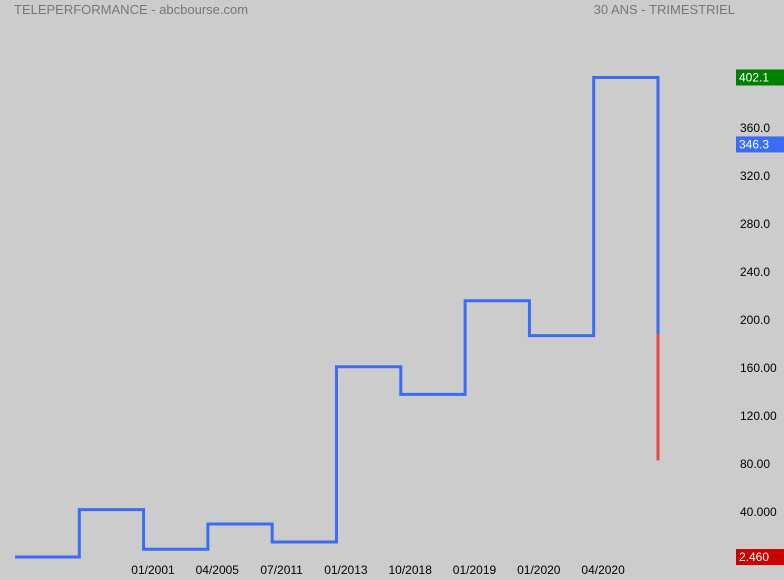 The height and width of the screenshot is (580, 784). What do you see at coordinates (755, 272) in the screenshot?
I see `y-tick-label: 240.0` at bounding box center [755, 272].